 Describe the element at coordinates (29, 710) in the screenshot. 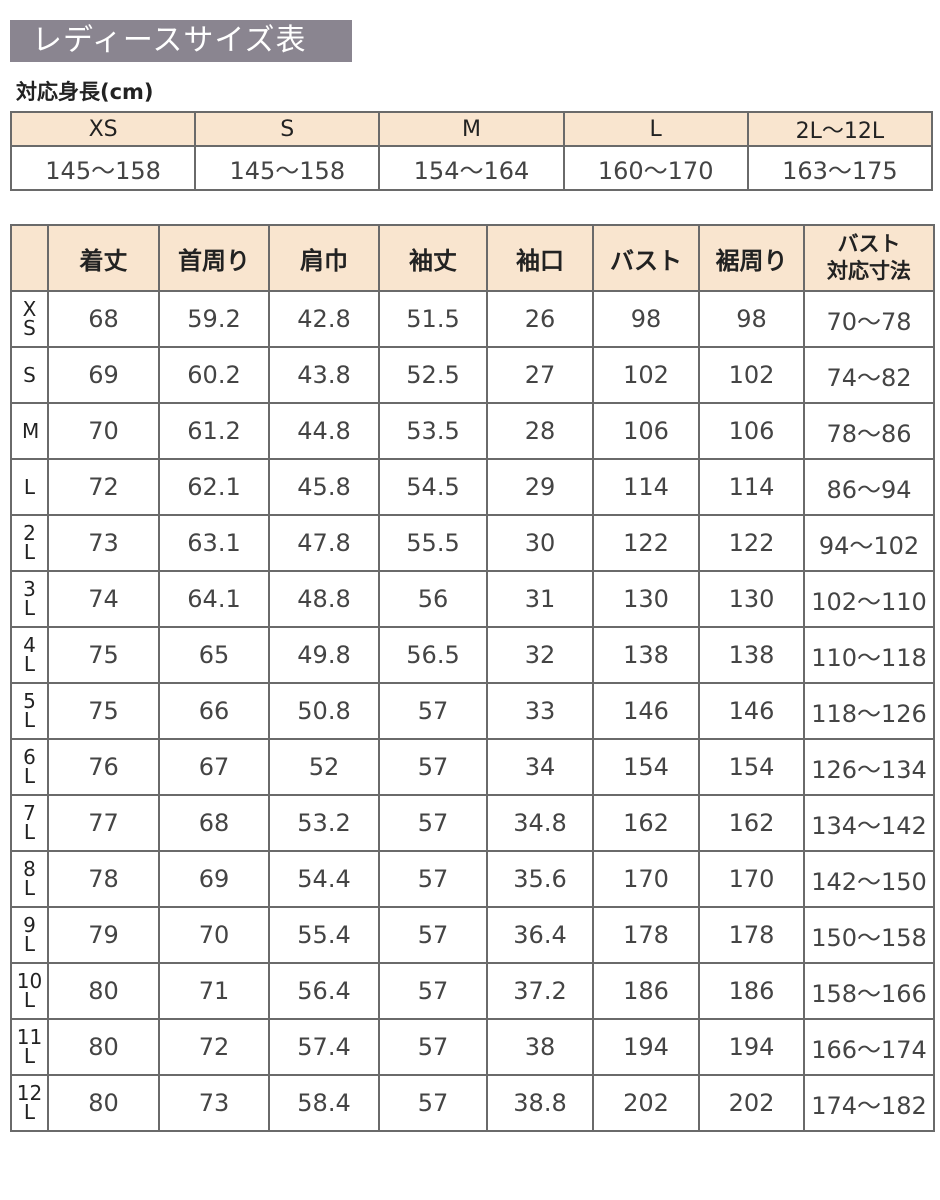

I see `size-label: 5L` at that location.